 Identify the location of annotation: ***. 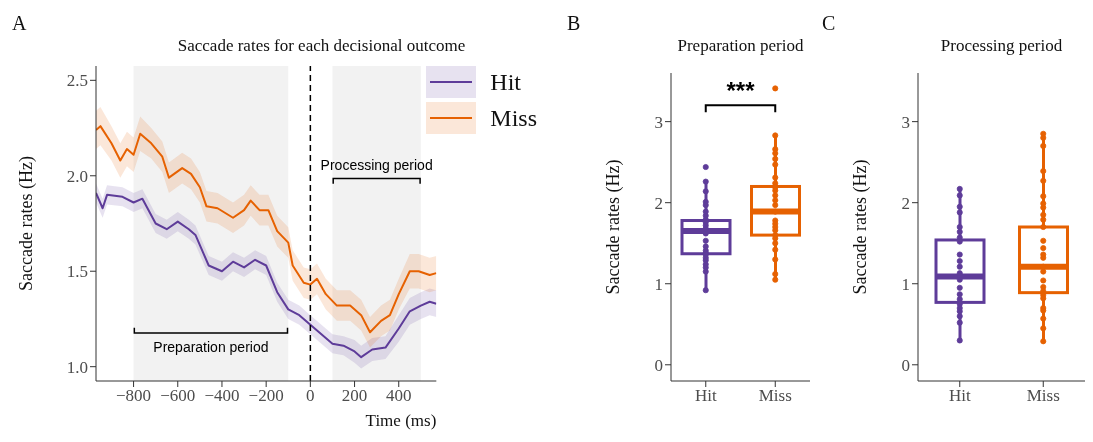
(741, 91).